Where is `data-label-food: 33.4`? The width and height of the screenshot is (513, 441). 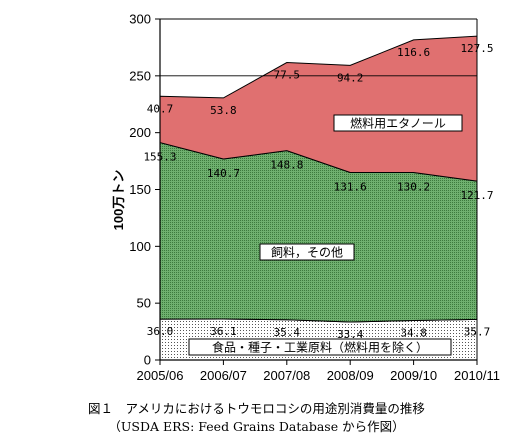 data-label-food: 33.4 is located at coordinates (350, 334).